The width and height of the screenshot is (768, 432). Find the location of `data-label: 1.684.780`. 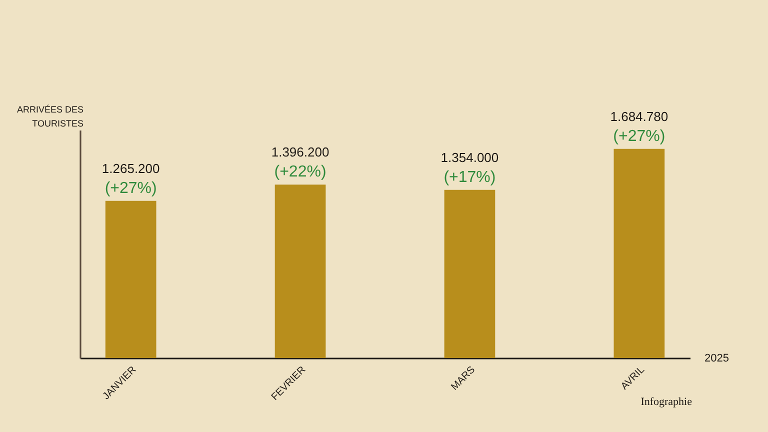

data-label: 1.684.780 is located at coordinates (639, 116).